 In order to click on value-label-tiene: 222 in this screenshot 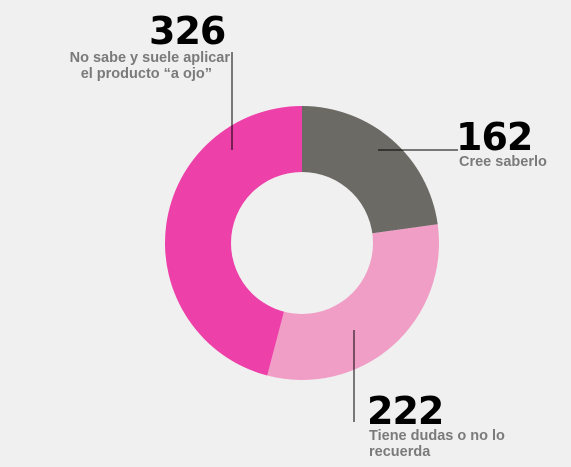, I will do `click(405, 411)`.